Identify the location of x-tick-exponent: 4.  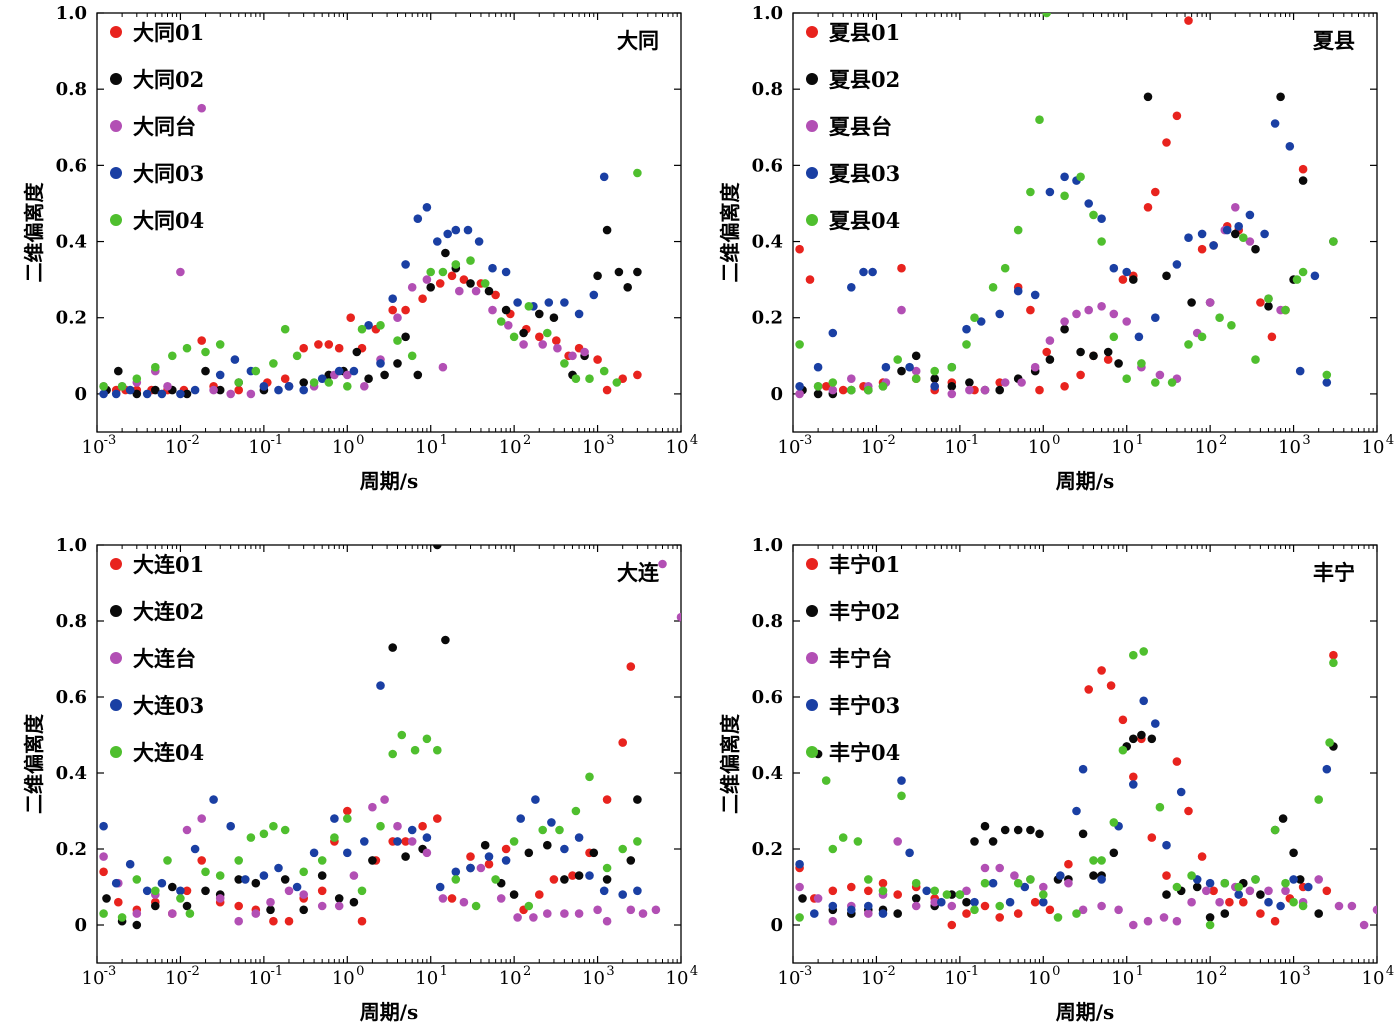
(1390, 971).